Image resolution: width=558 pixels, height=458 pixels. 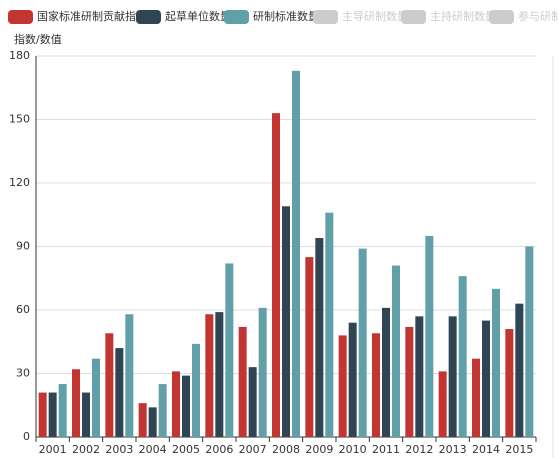 I want to click on y-tick-label: 0, so click(x=26, y=436).